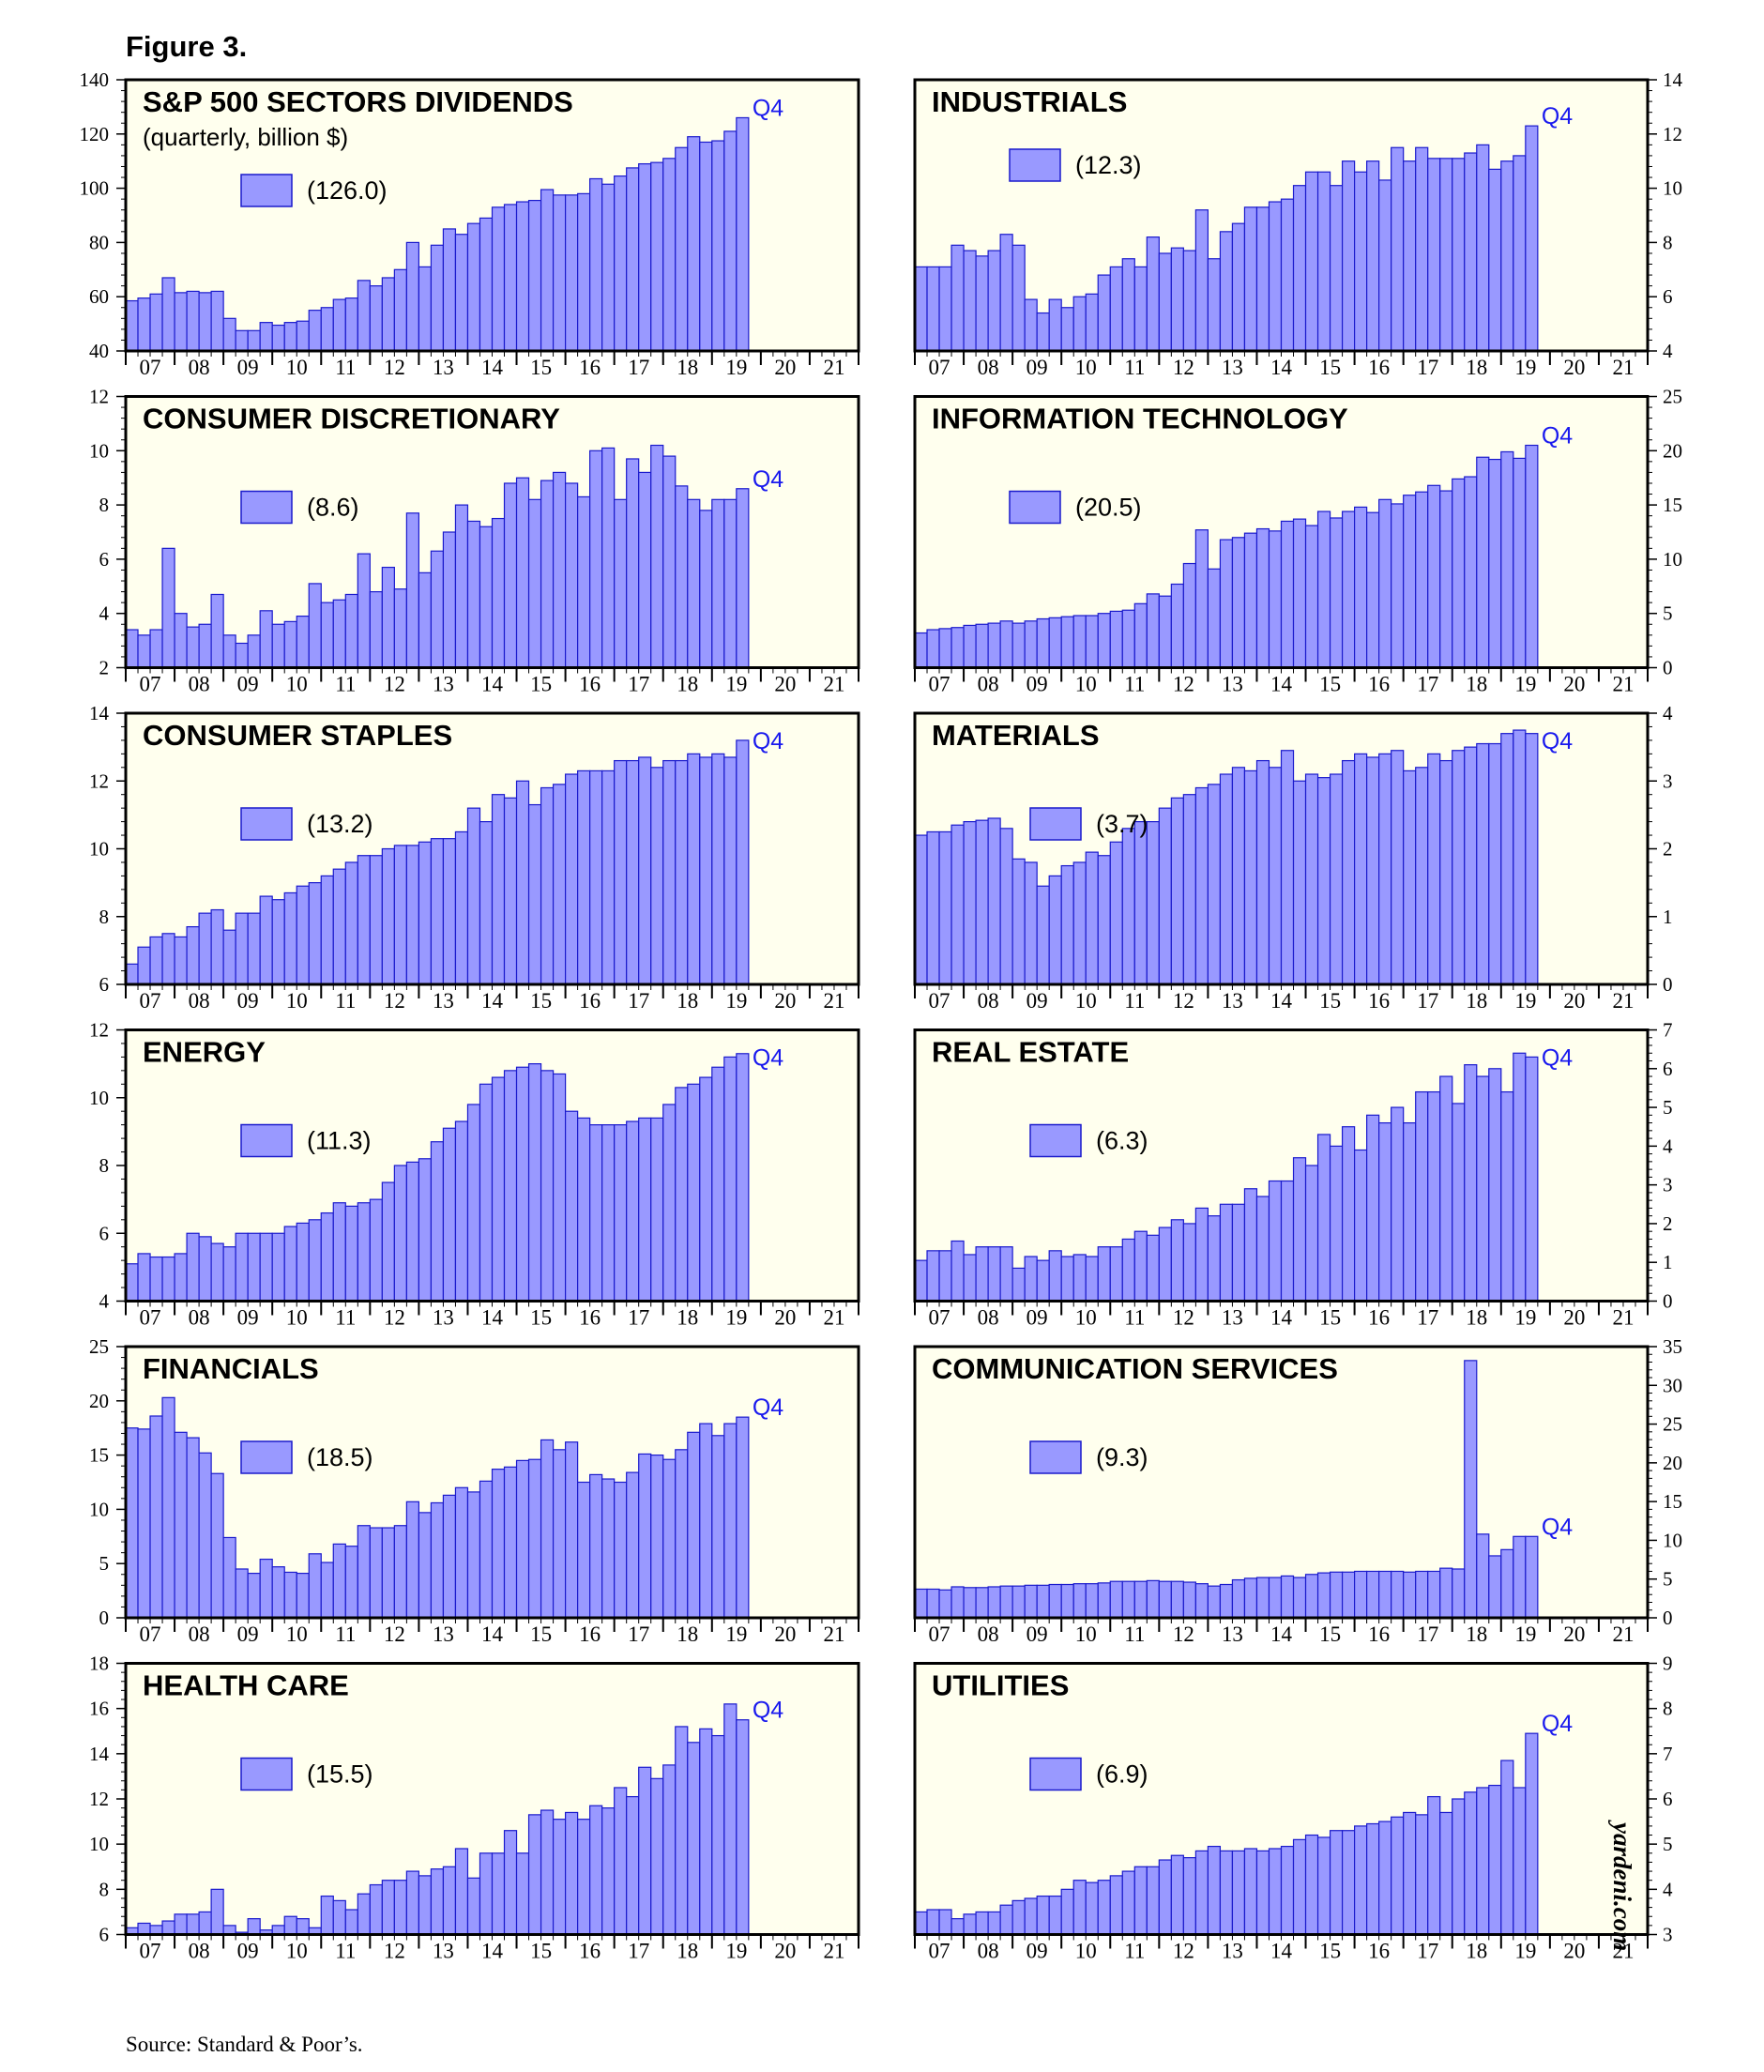 The height and width of the screenshot is (2072, 1764). I want to click on x-tick-label: 10, so click(297, 1951).